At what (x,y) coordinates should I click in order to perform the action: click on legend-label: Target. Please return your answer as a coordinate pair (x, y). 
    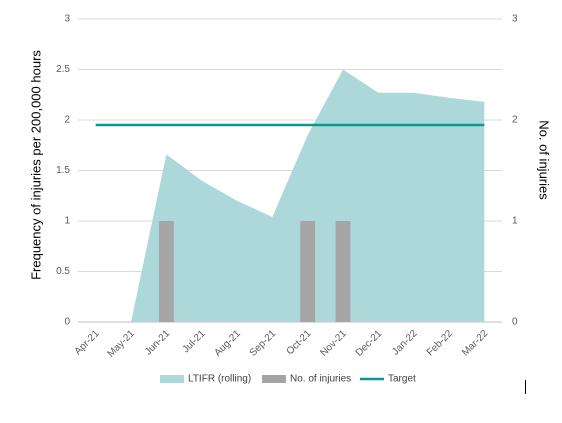
    Looking at the image, I should click on (402, 379).